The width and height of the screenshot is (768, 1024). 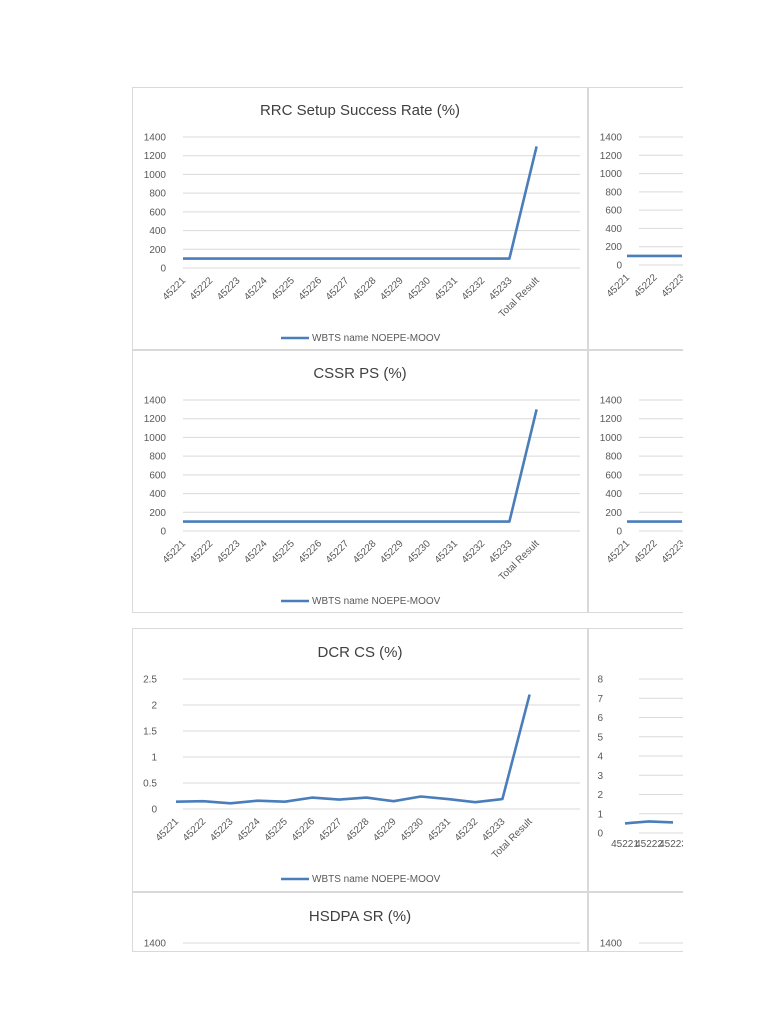 I want to click on chart-title: RRC Setup Success Rate (%), so click(x=360, y=110).